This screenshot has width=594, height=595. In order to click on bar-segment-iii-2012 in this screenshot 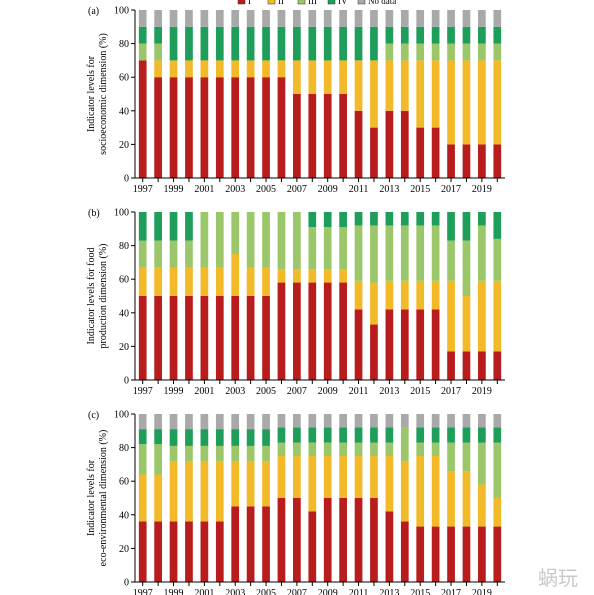, I will do `click(374, 449)`.